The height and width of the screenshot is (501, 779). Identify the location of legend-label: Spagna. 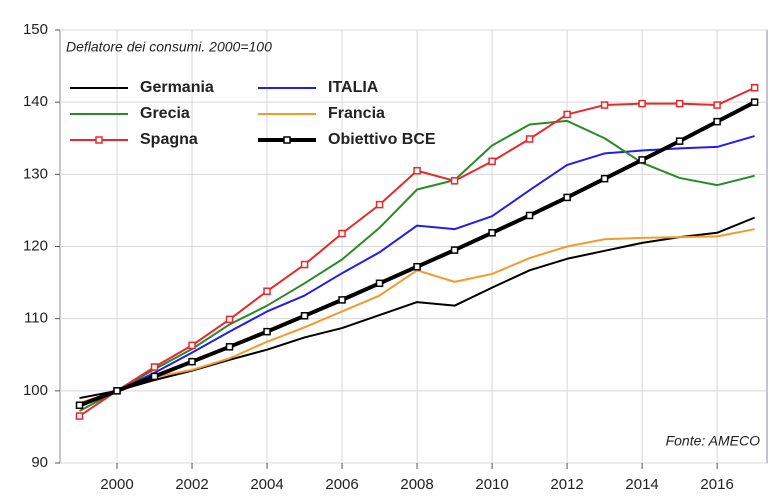
(169, 139).